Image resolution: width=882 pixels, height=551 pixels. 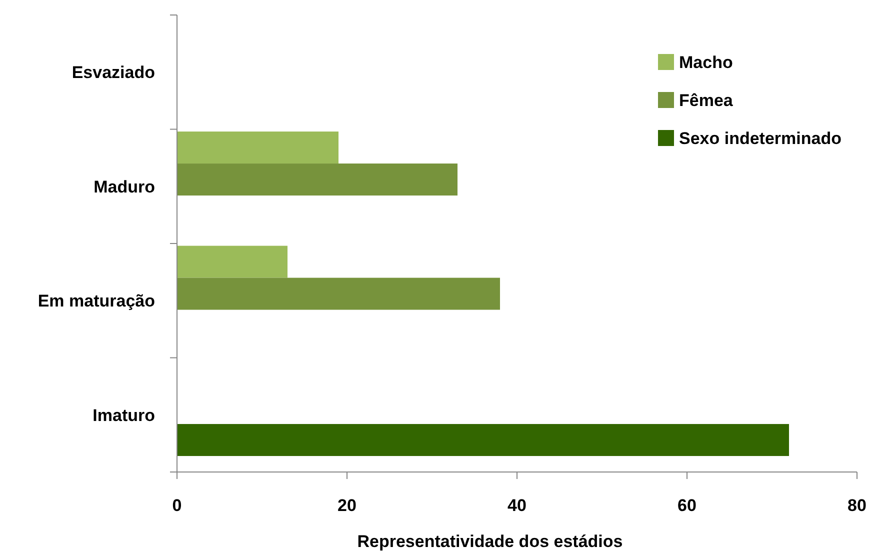 What do you see at coordinates (124, 186) in the screenshot?
I see `y-tick-label: Maduro` at bounding box center [124, 186].